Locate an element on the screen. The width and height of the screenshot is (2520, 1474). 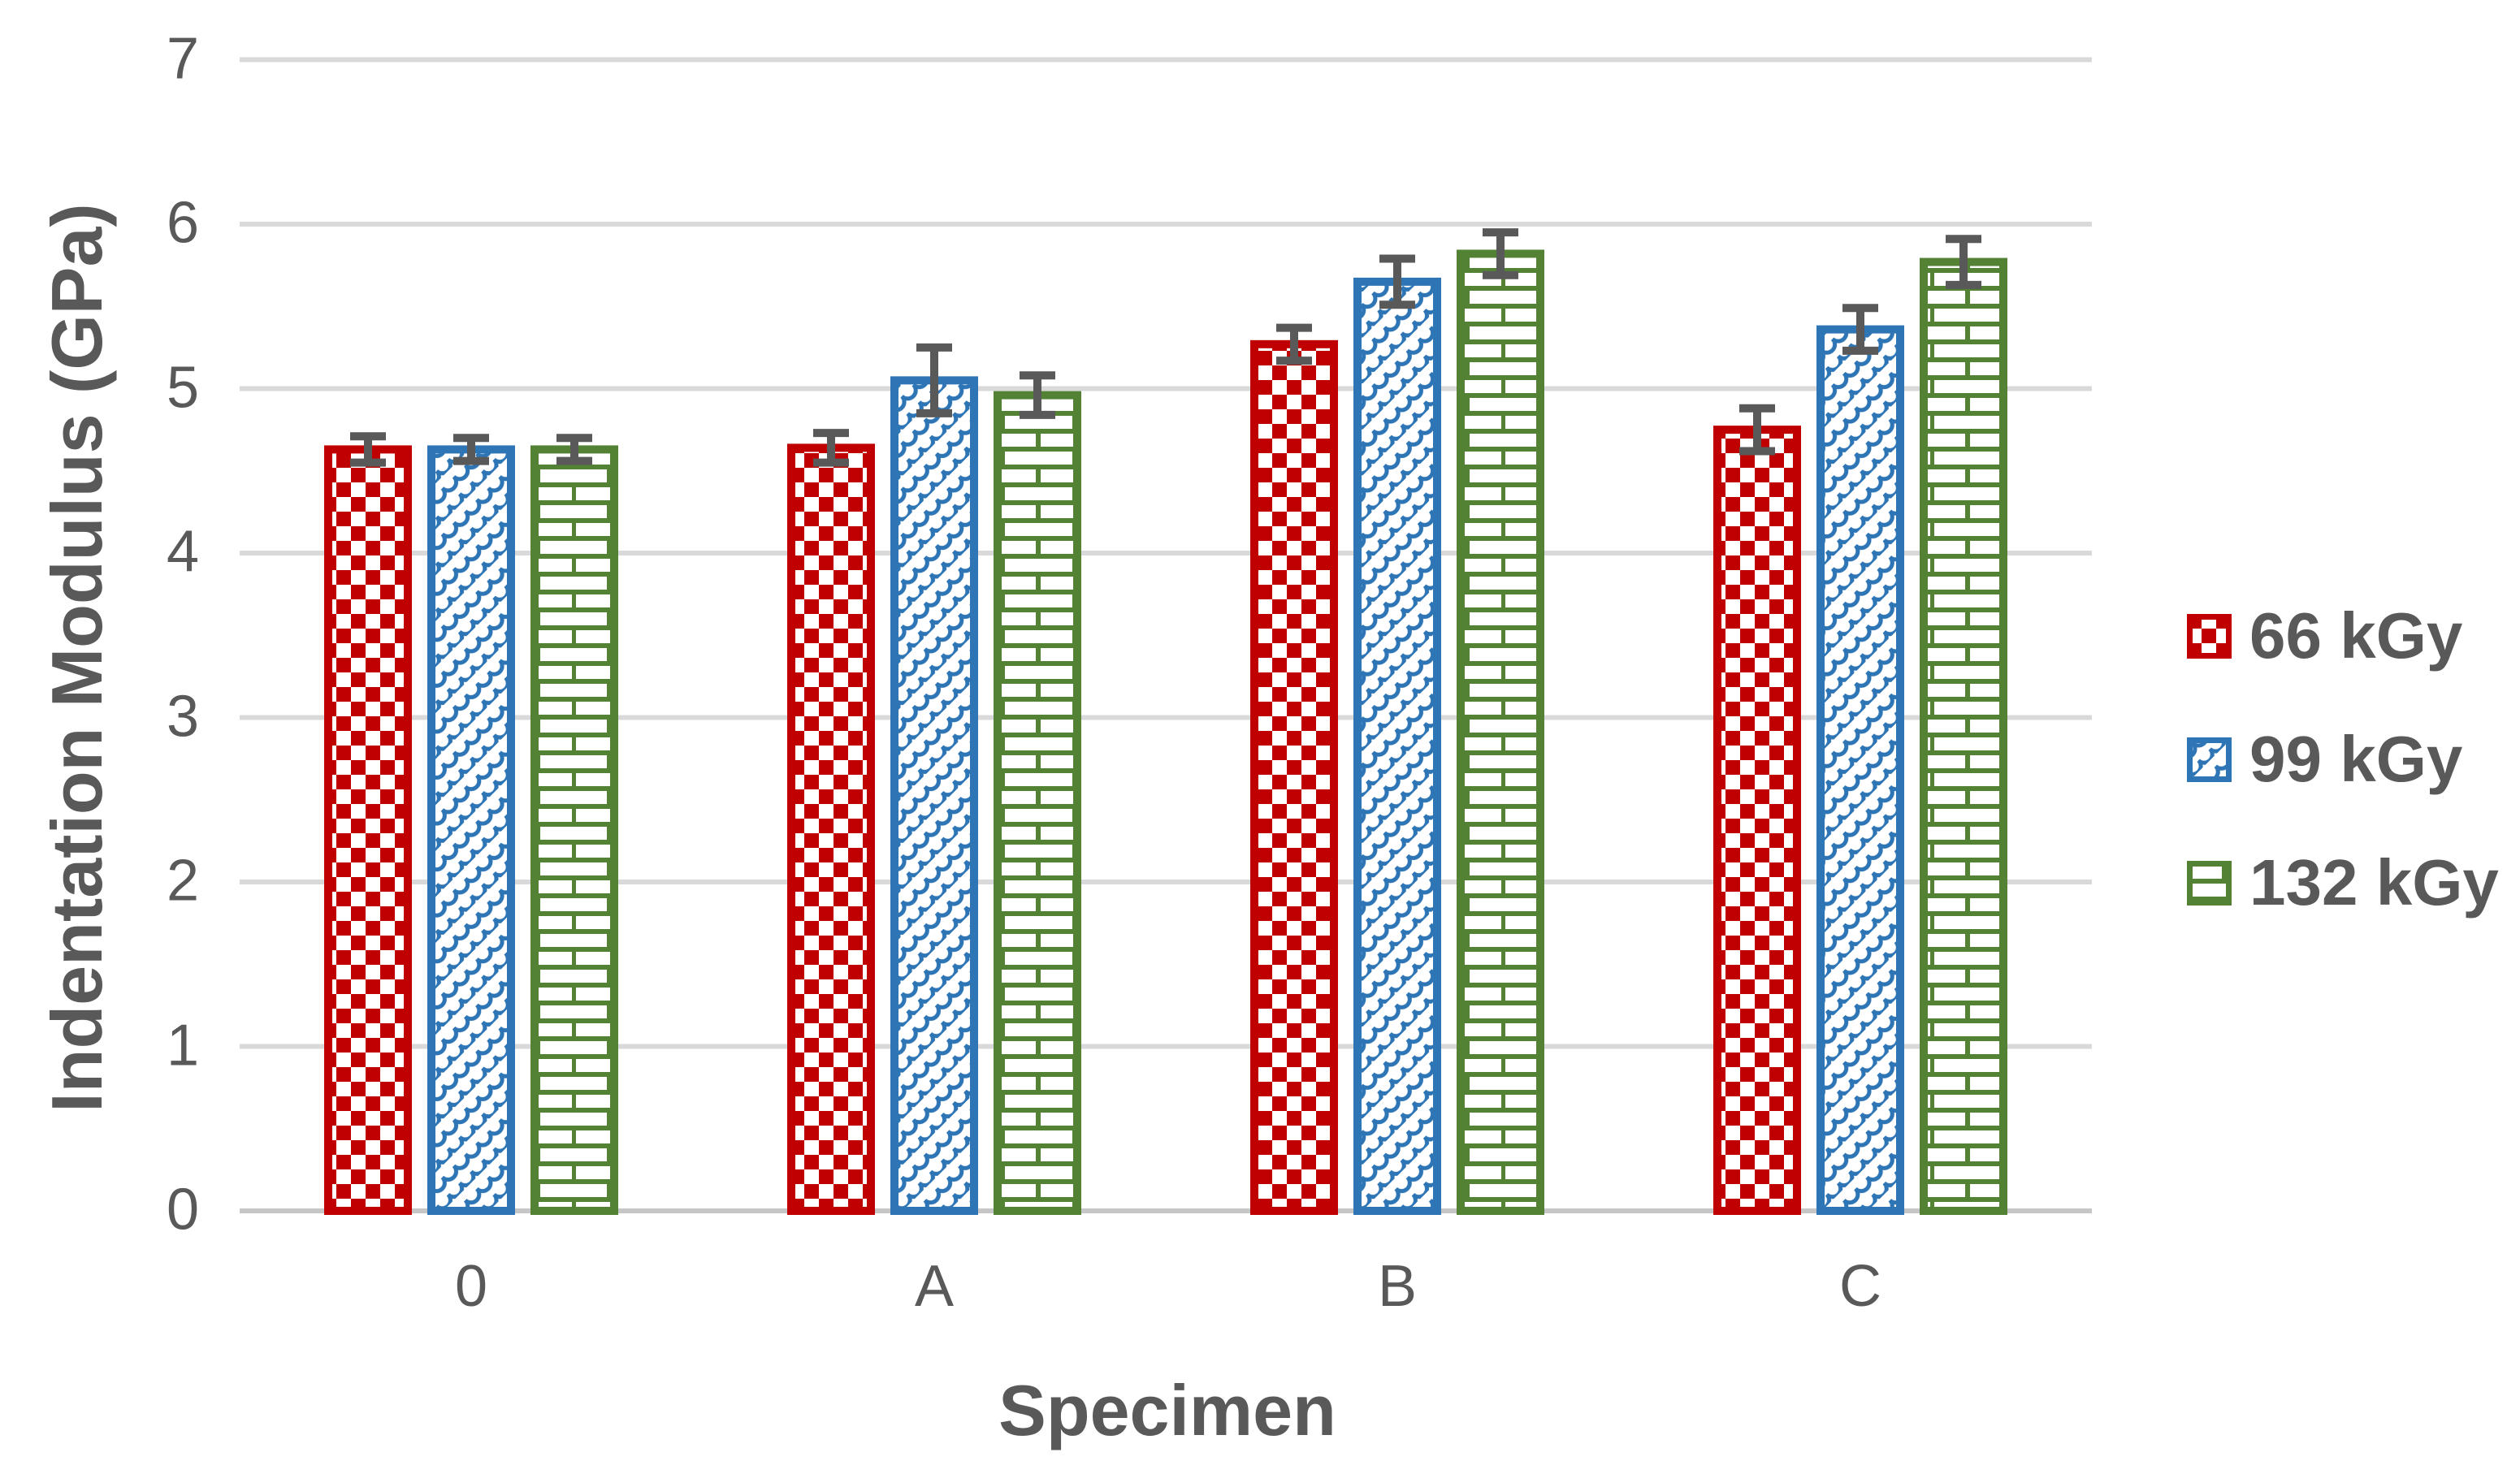
legend-label: 66 kGy is located at coordinates (2356, 635).